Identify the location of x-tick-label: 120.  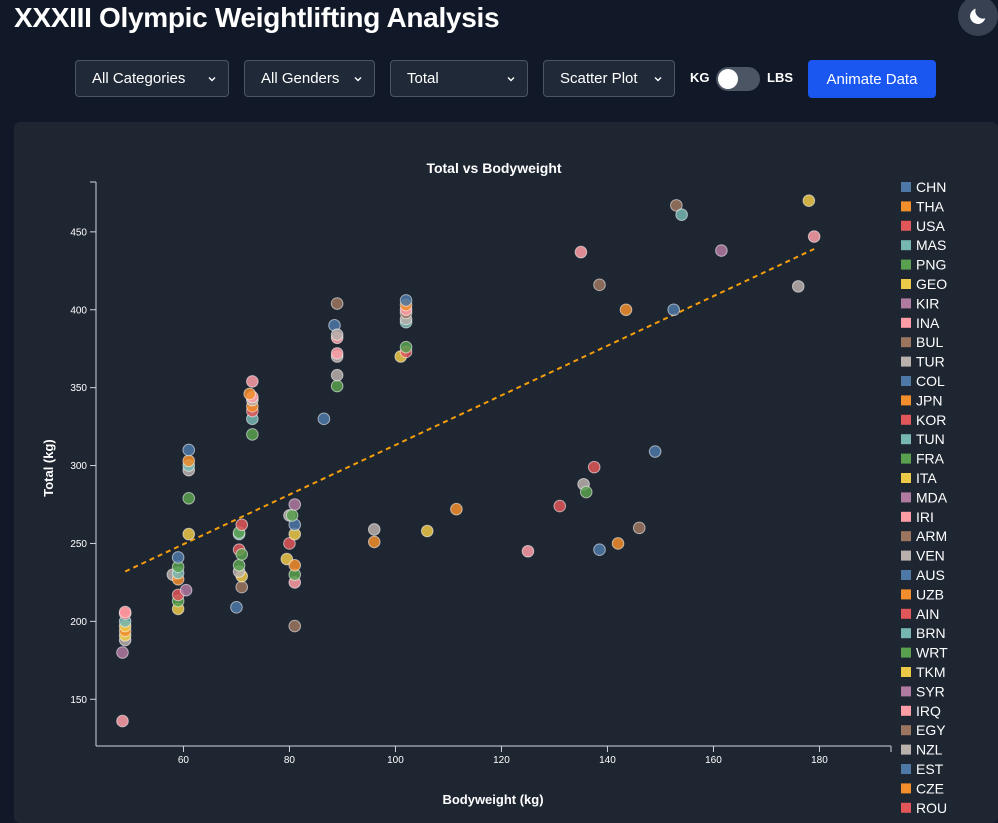
(501, 760).